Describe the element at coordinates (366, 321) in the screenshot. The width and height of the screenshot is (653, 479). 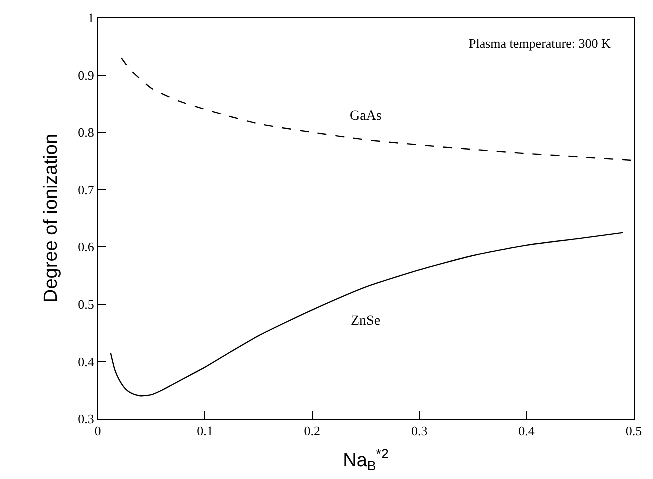
I see `series-label: ZnSe` at that location.